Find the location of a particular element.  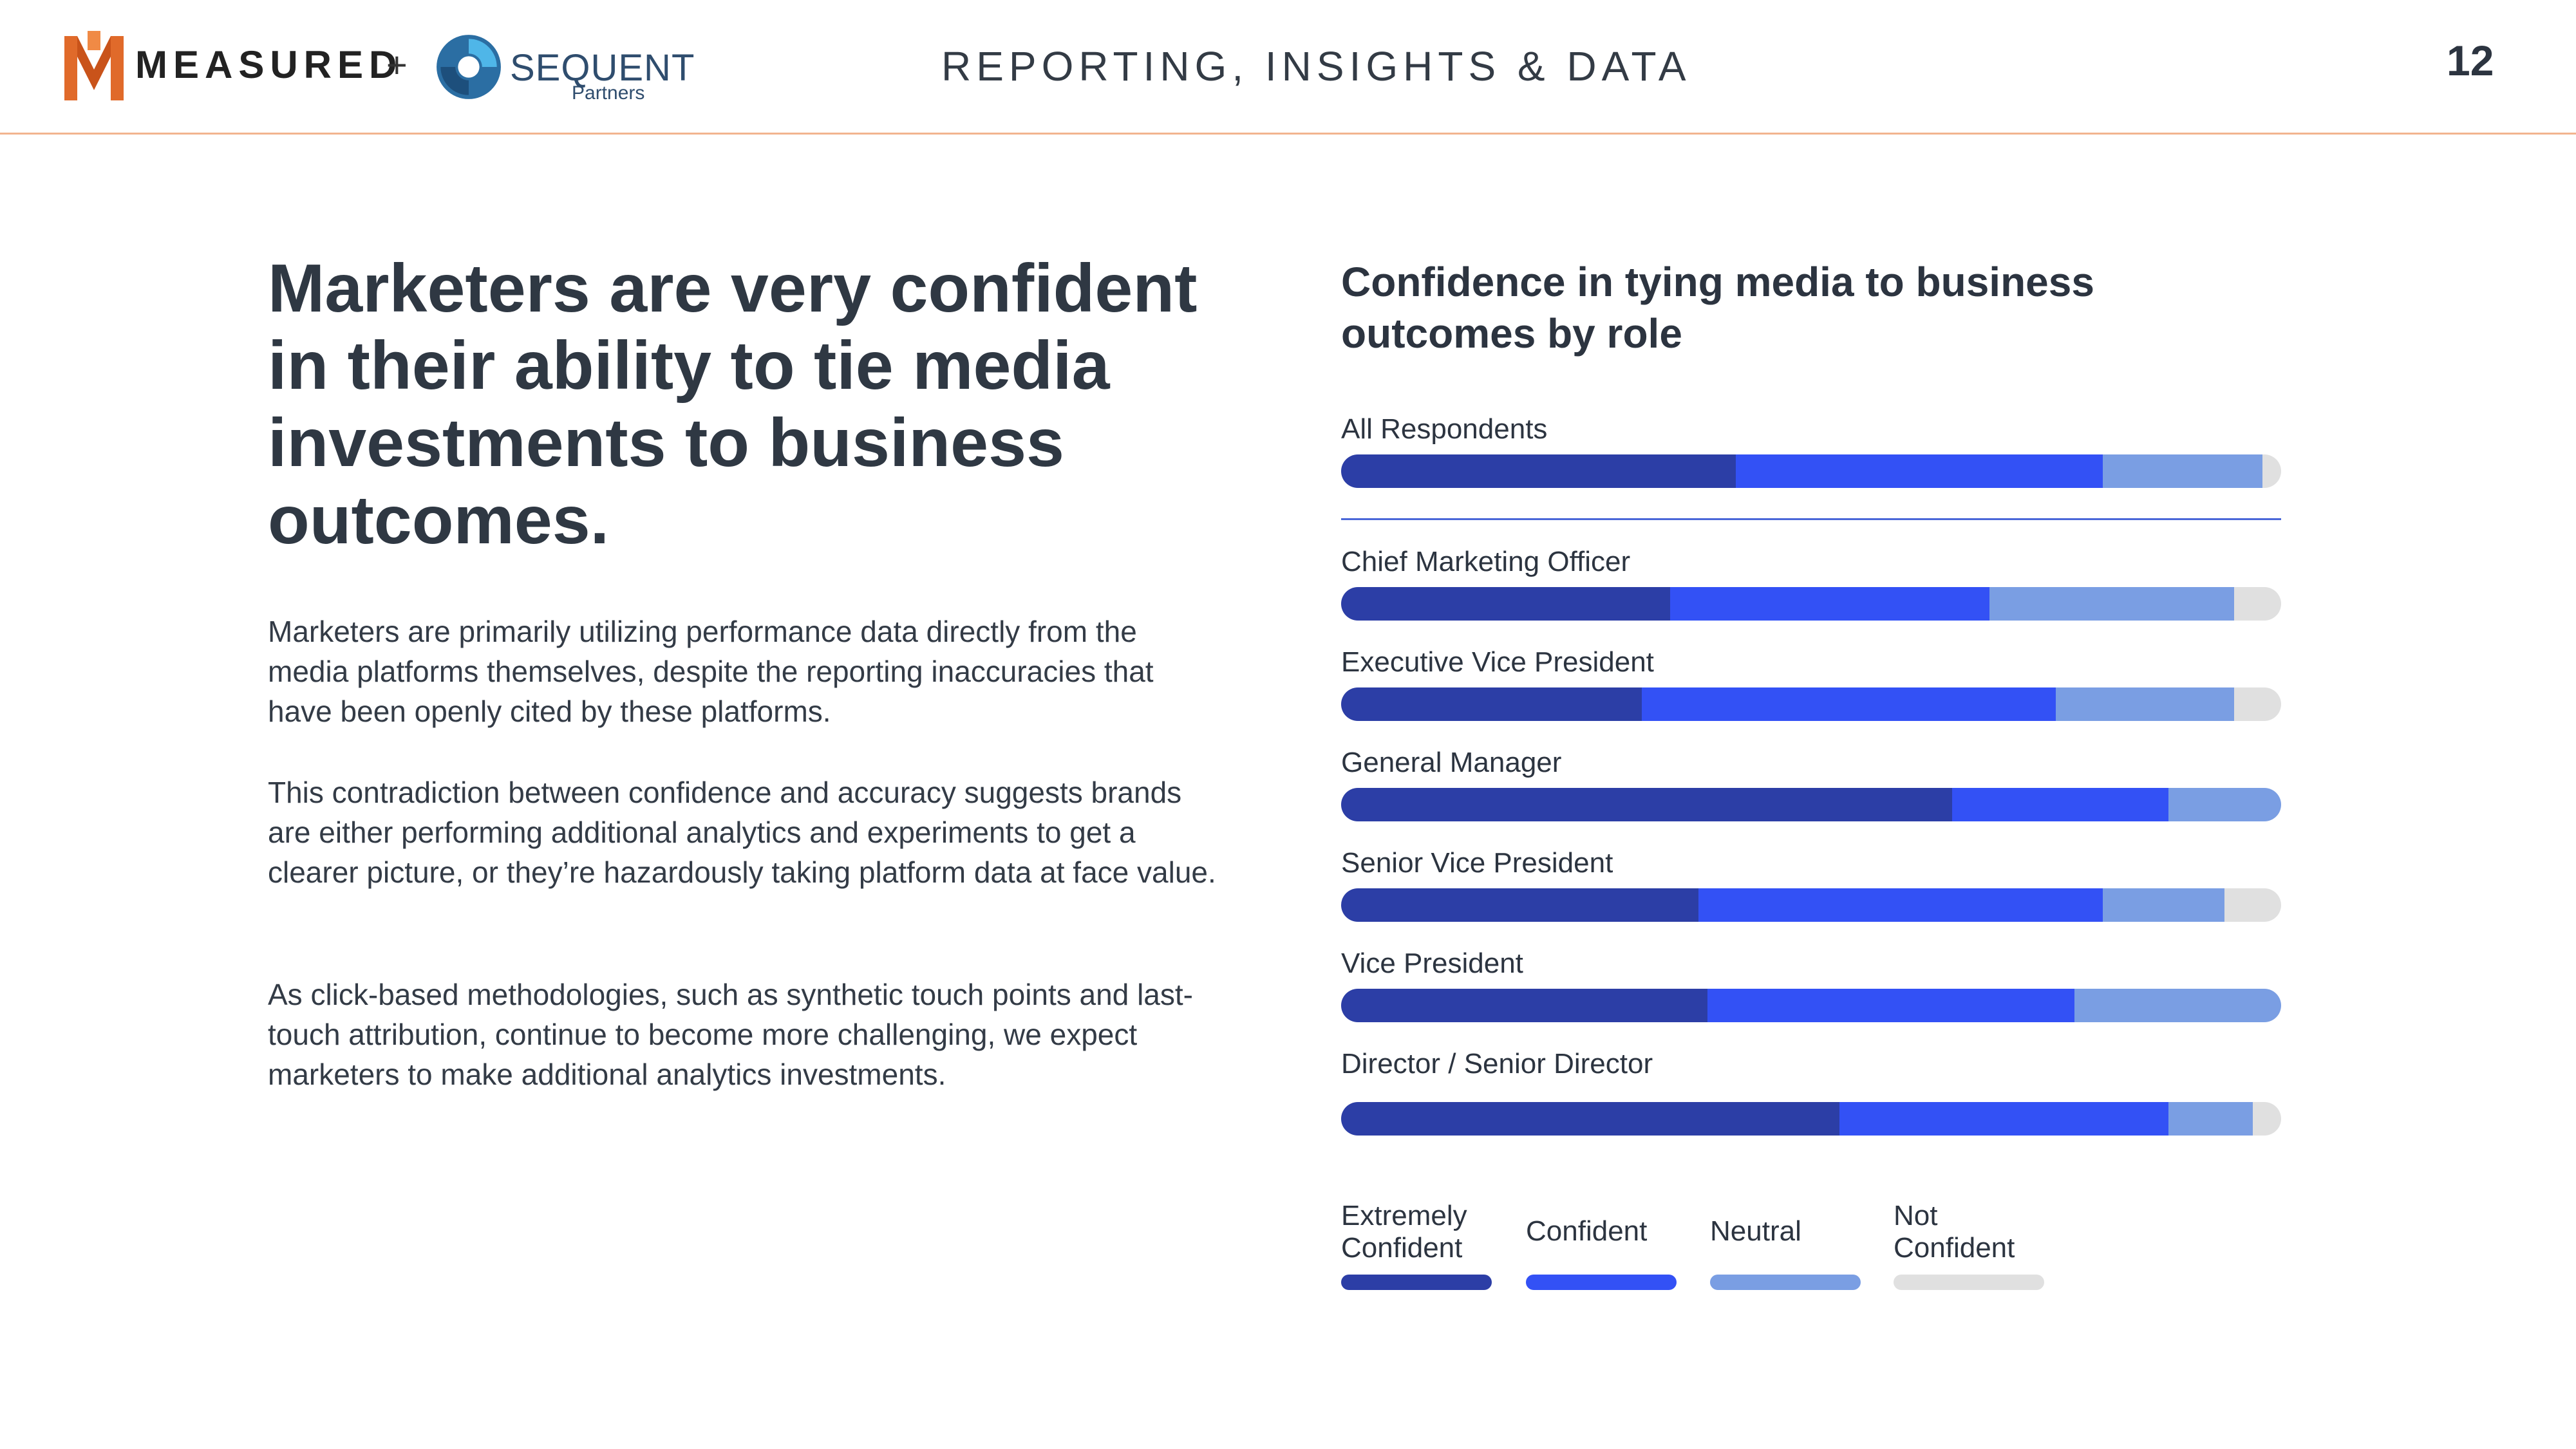

brand-name: MEASURED is located at coordinates (269, 64).